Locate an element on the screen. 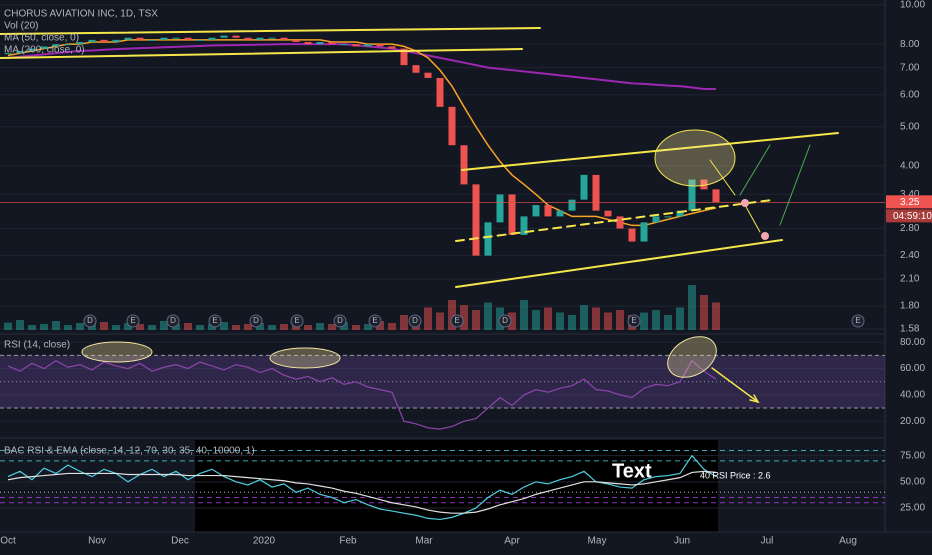  y-tick-label: 2.80 is located at coordinates (910, 228).